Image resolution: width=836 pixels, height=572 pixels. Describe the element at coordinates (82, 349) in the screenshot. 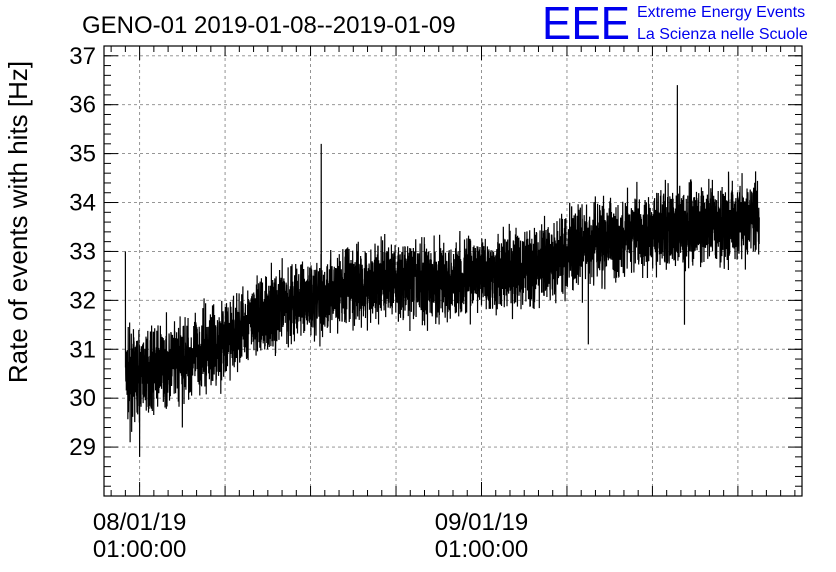

I see `y-tick-label: 31` at that location.